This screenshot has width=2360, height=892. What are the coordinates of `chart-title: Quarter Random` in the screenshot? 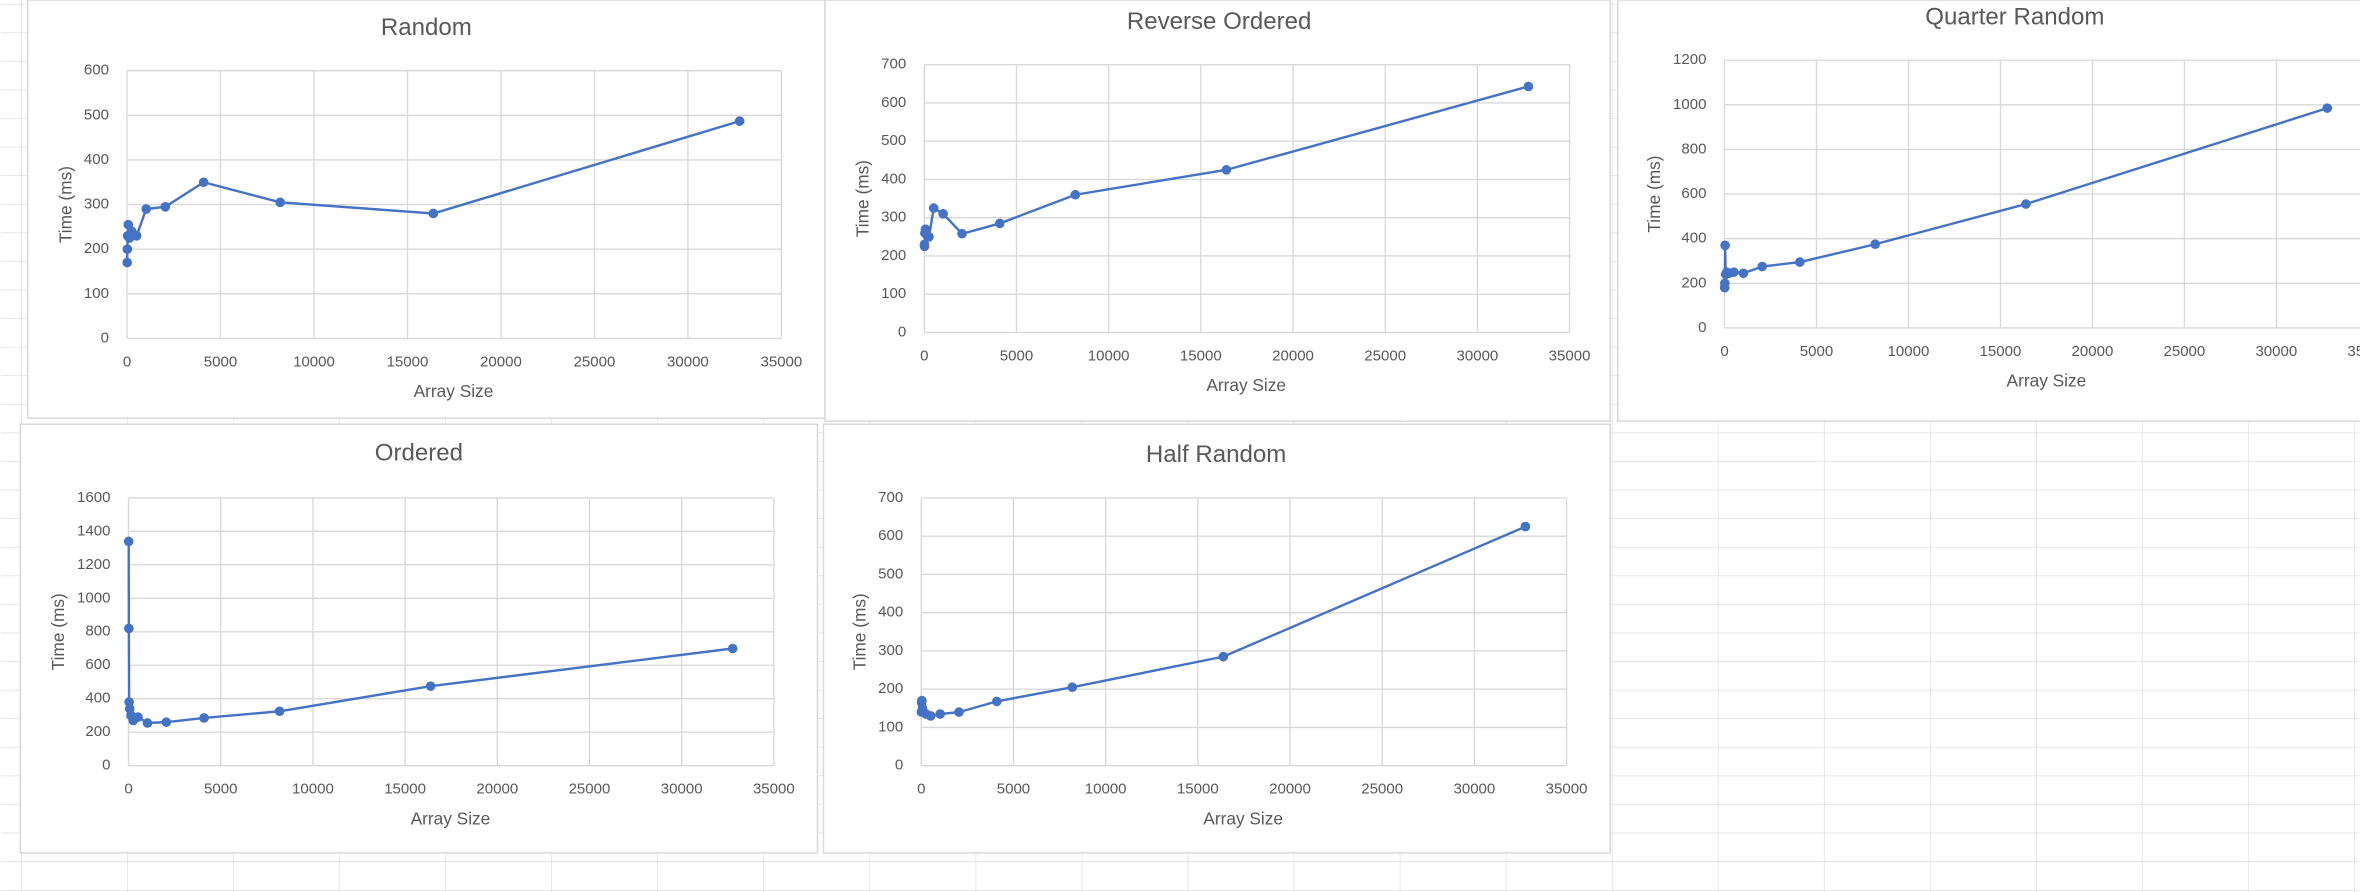 It's located at (2014, 16).